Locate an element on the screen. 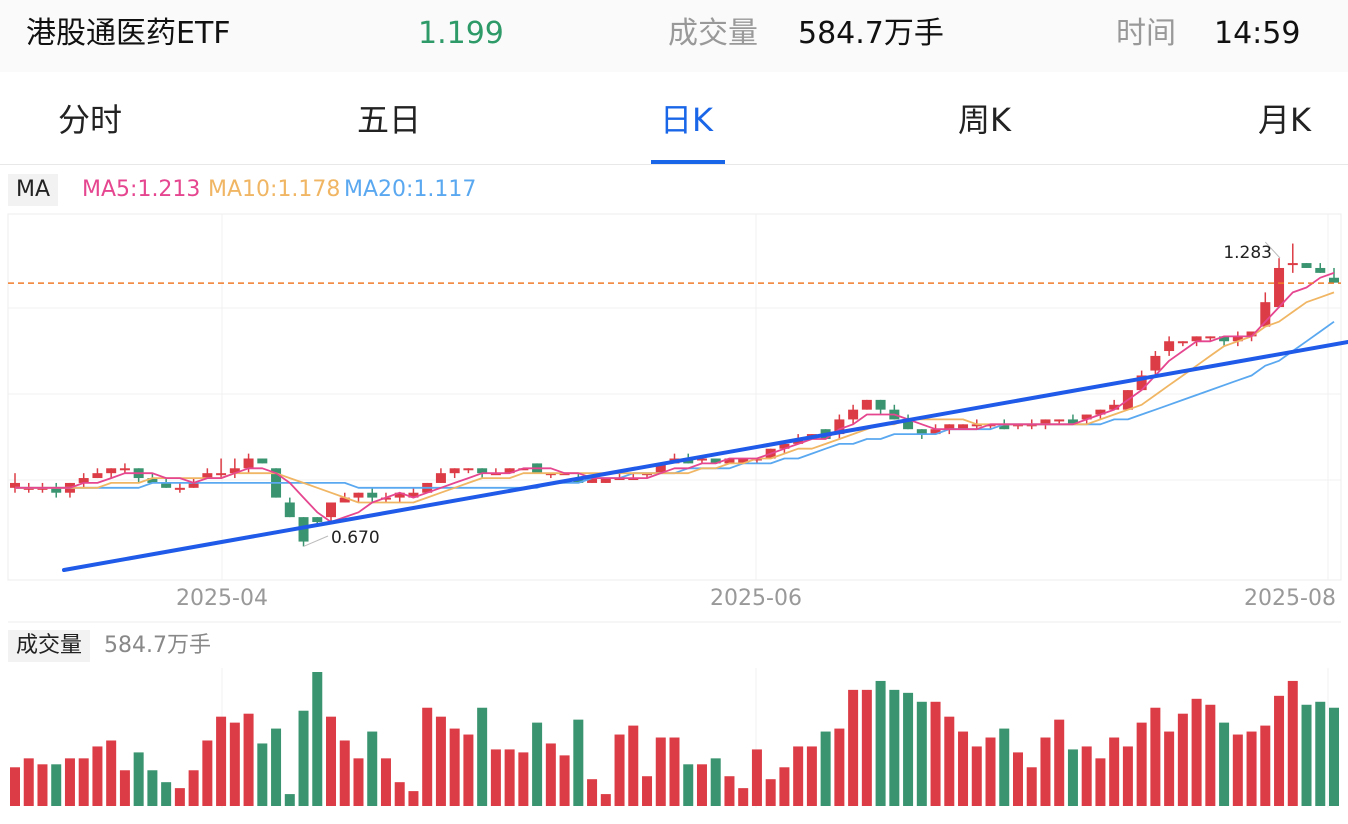 Image resolution: width=1348 pixels, height=824 pixels. volume-tag: 成交量 is located at coordinates (49, 646).